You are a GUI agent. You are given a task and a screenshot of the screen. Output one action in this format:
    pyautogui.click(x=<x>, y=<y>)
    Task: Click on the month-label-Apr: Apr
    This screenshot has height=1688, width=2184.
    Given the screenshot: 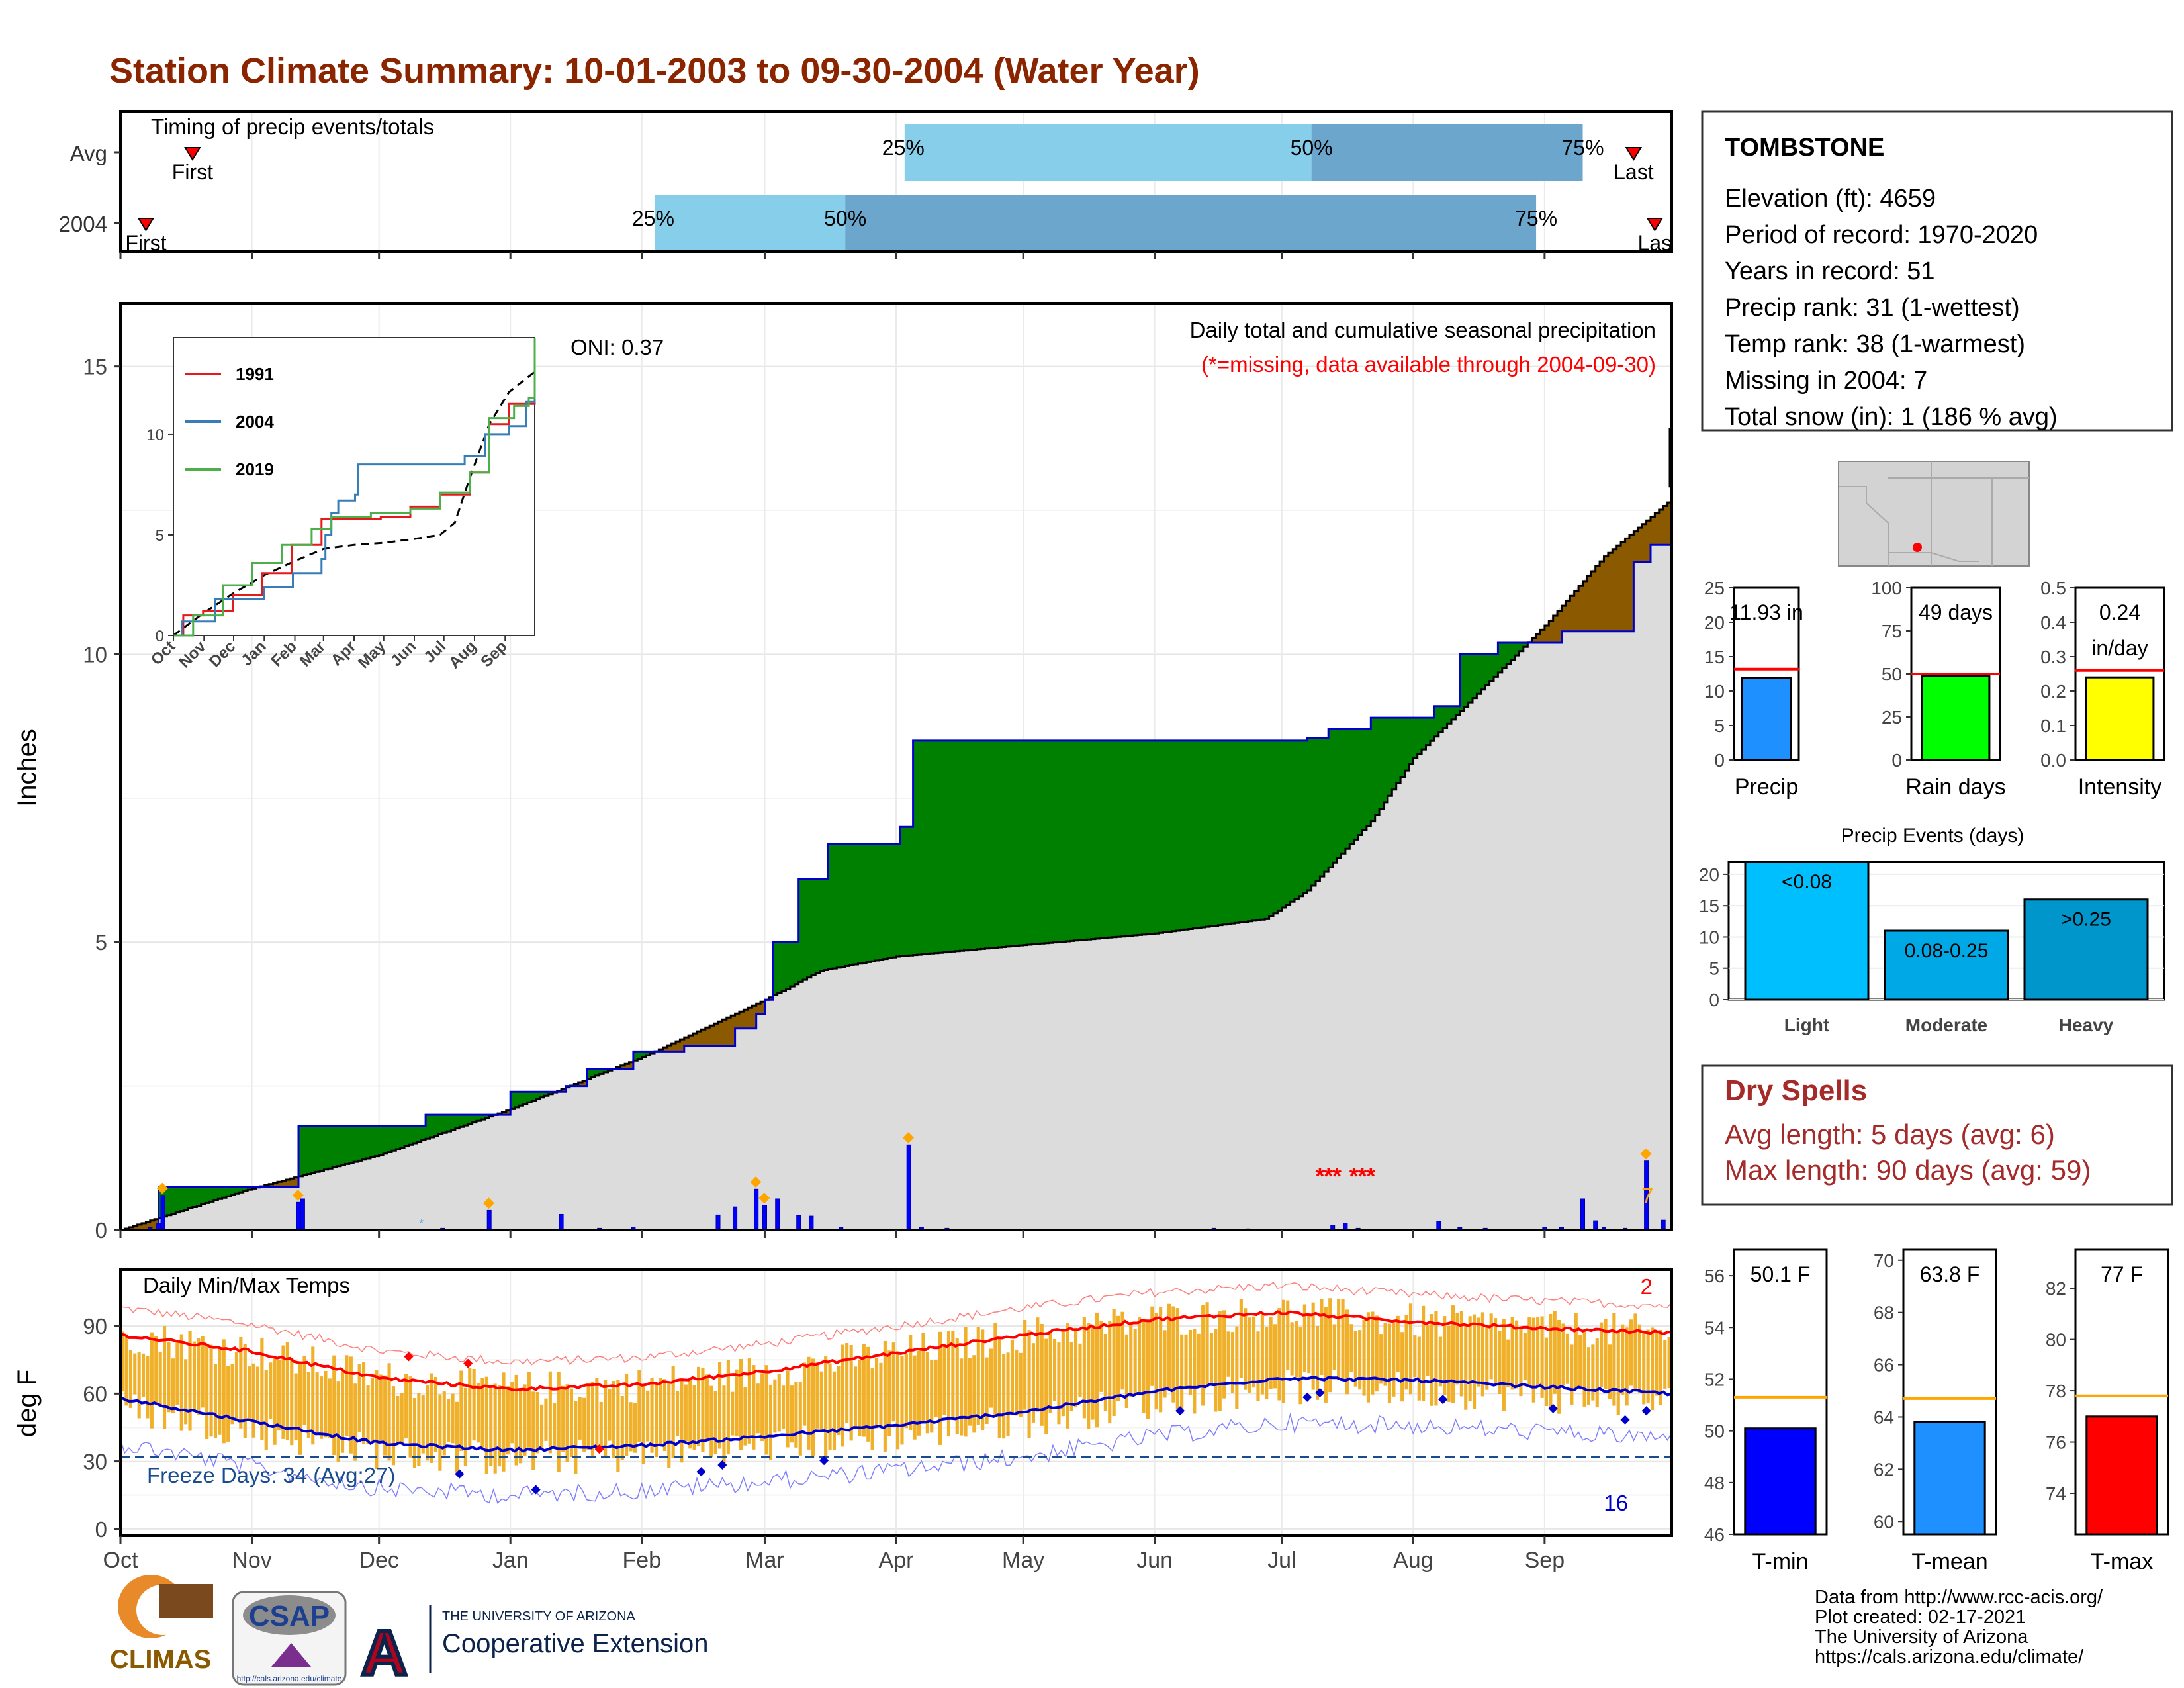 What is the action you would take?
    pyautogui.click(x=896, y=1560)
    